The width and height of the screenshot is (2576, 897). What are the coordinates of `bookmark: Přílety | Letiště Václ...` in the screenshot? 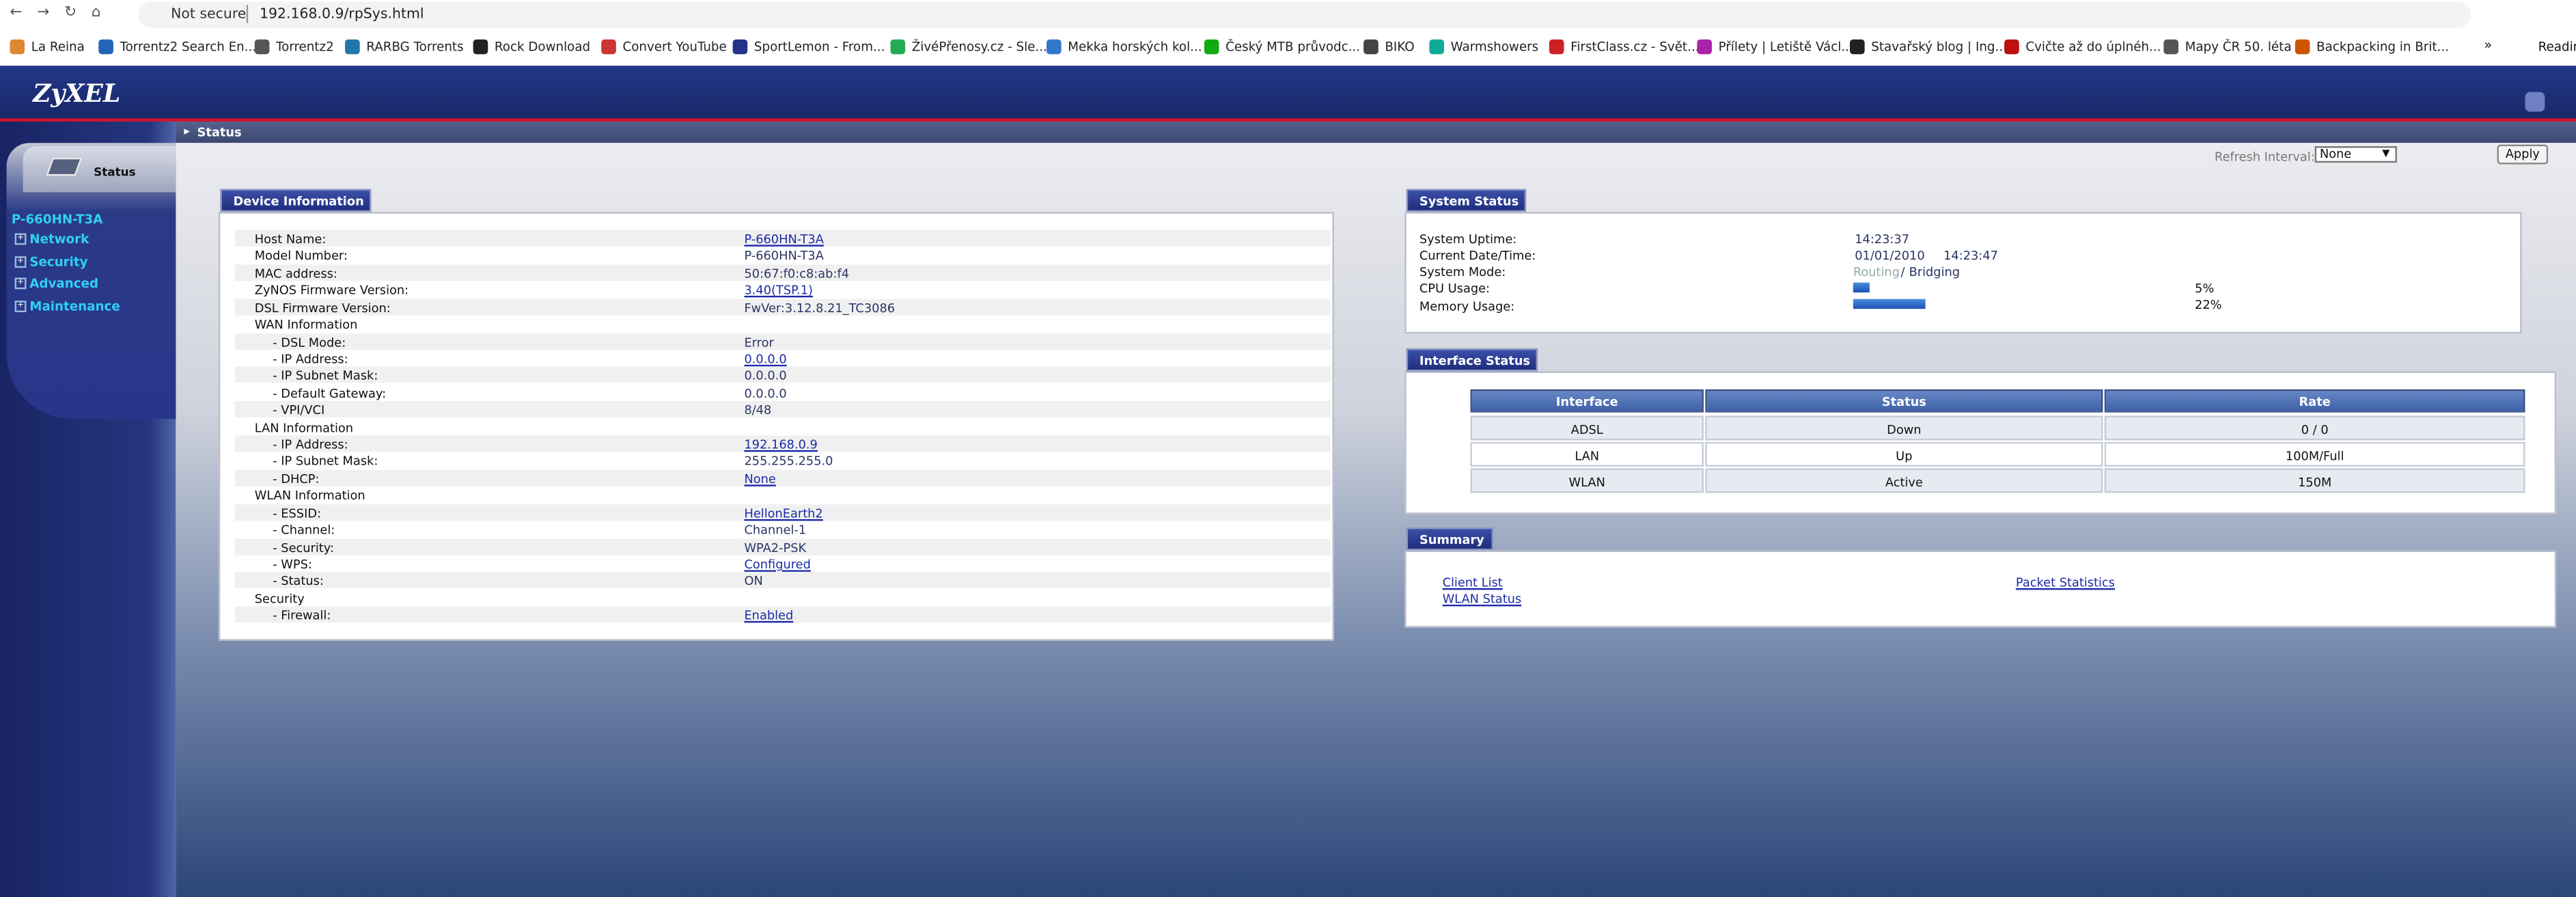 It's located at (1786, 47).